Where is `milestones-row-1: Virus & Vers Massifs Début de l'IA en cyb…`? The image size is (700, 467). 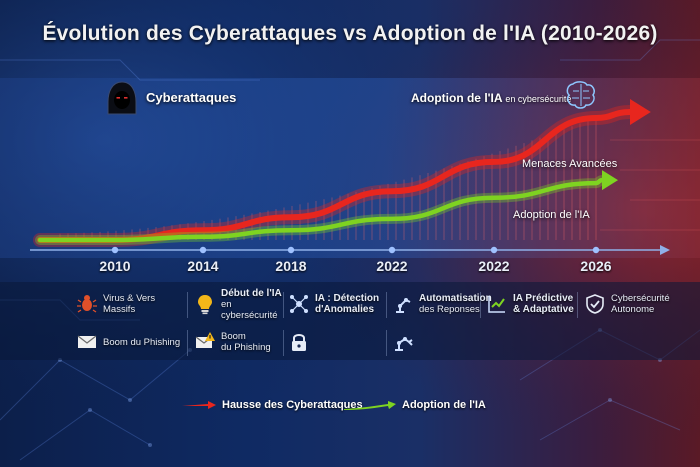 milestones-row-1: Virus & Vers Massifs Début de l'IA en cyb… is located at coordinates (378, 304).